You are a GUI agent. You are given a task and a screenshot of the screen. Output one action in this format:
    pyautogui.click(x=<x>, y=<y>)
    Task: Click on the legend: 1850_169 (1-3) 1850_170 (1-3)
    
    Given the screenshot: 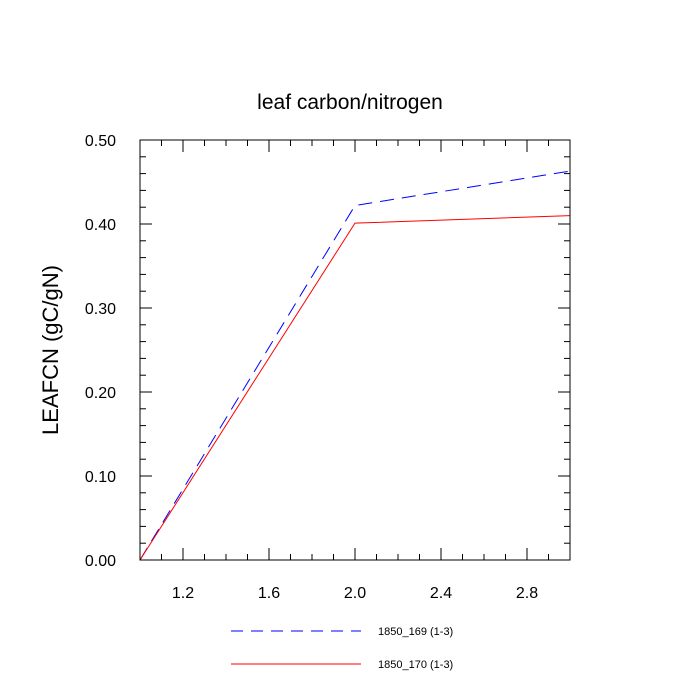 What is the action you would take?
    pyautogui.click(x=342, y=648)
    